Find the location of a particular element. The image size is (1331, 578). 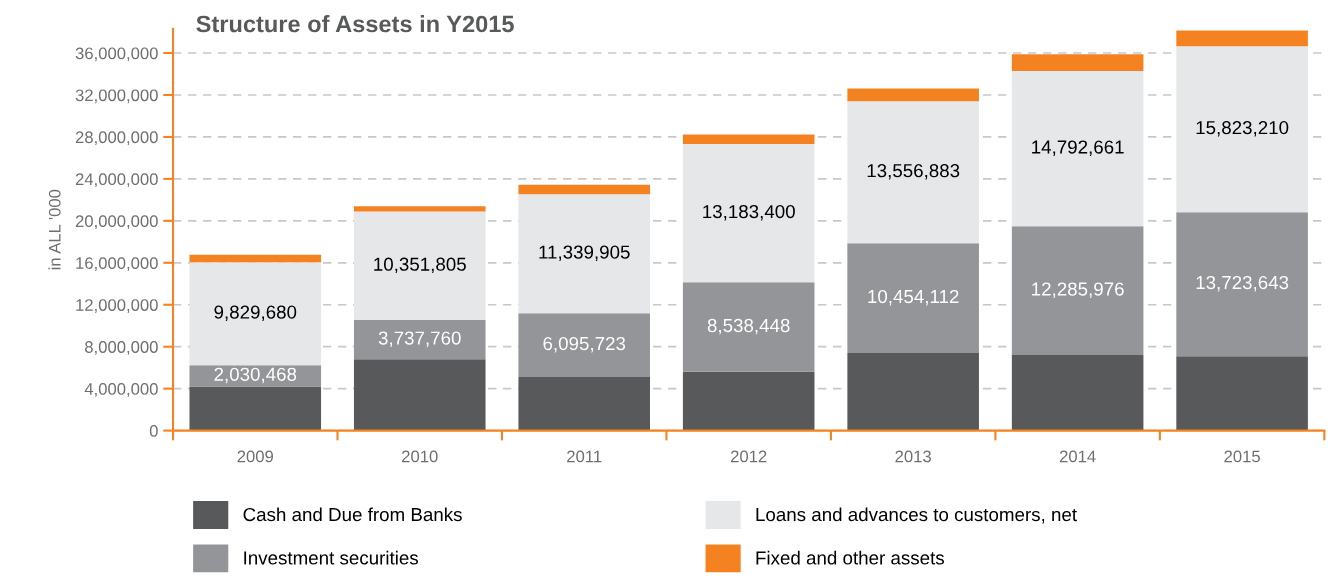

y-tick-label: 0 is located at coordinates (153, 431).